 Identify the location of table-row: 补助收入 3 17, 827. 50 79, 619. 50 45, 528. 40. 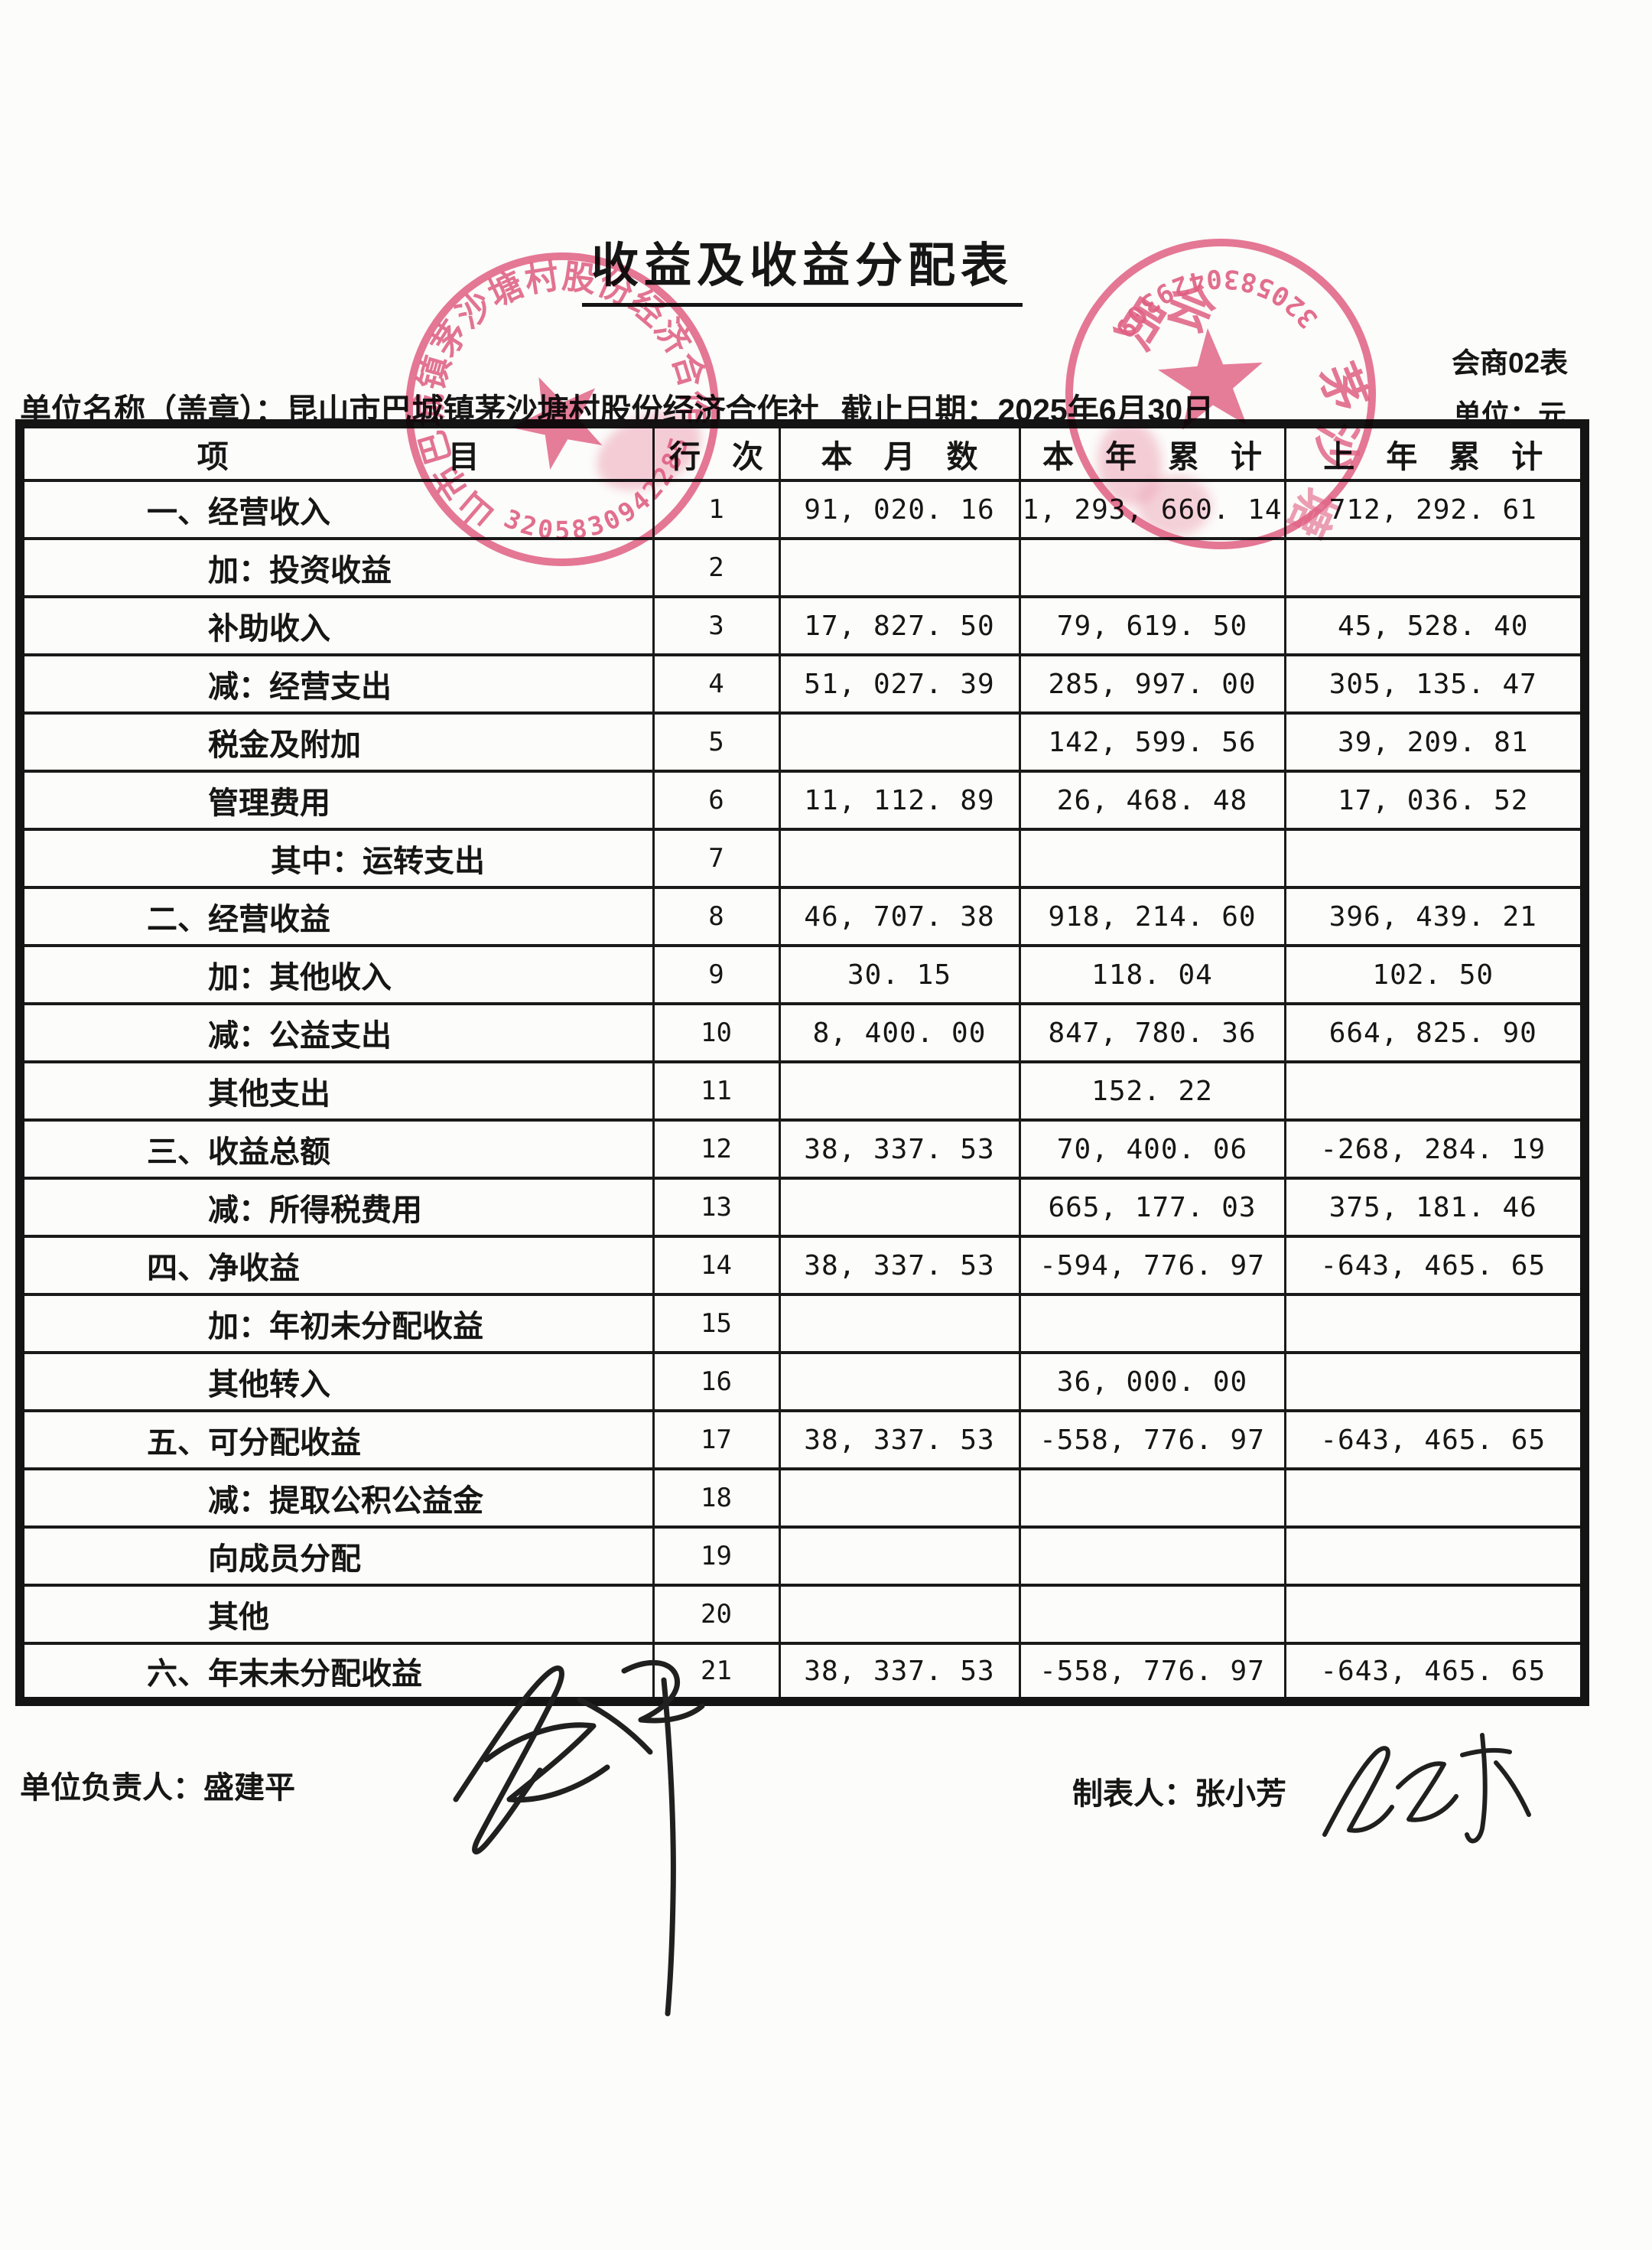
(802, 625).